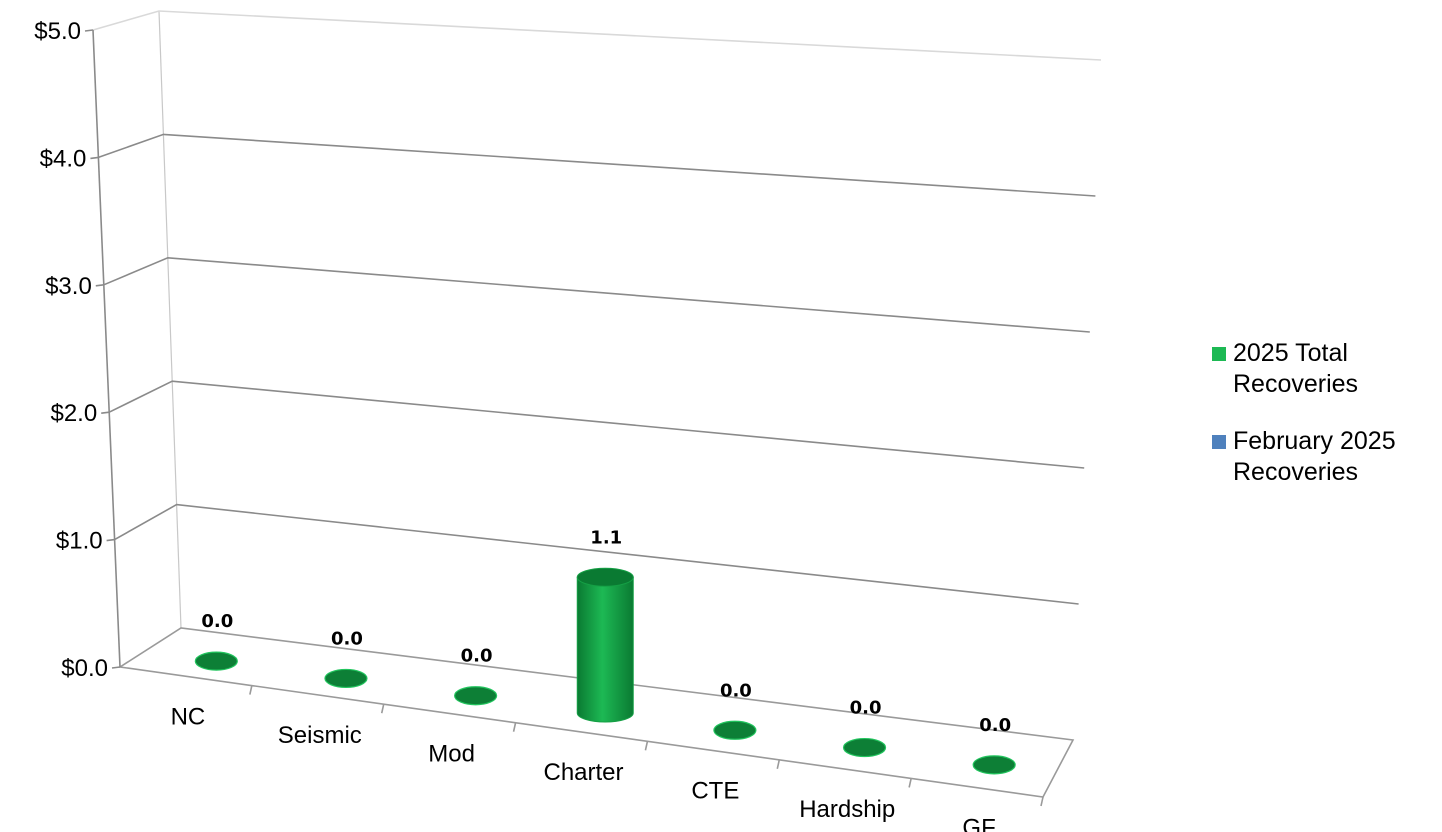 This screenshot has width=1442, height=832. I want to click on y-tick-label: $4.0, so click(63, 158).